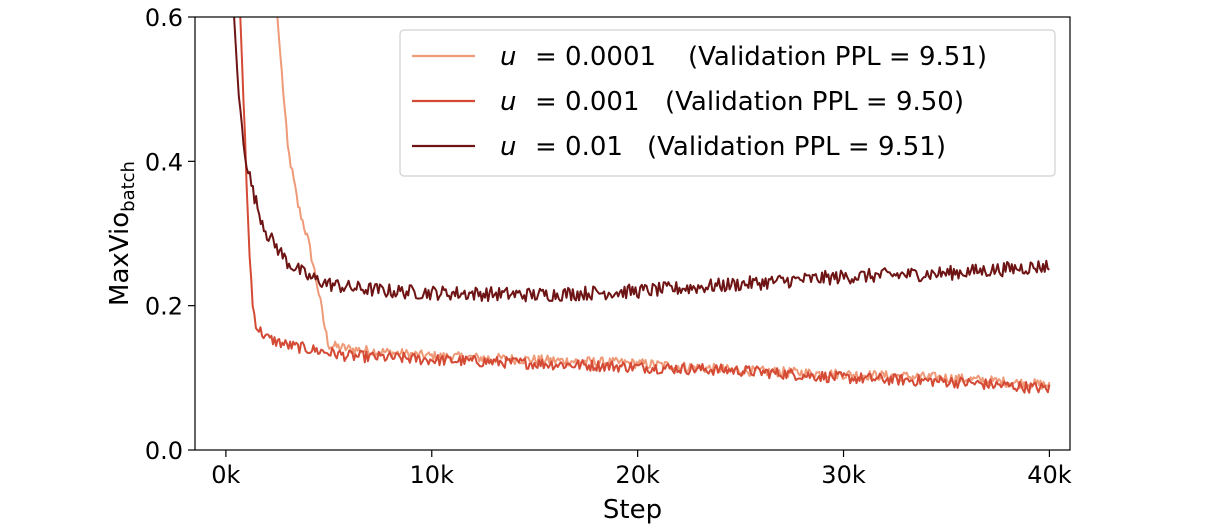  Describe the element at coordinates (587, 102) in the screenshot. I see `legend-label-value: = 0.001` at that location.